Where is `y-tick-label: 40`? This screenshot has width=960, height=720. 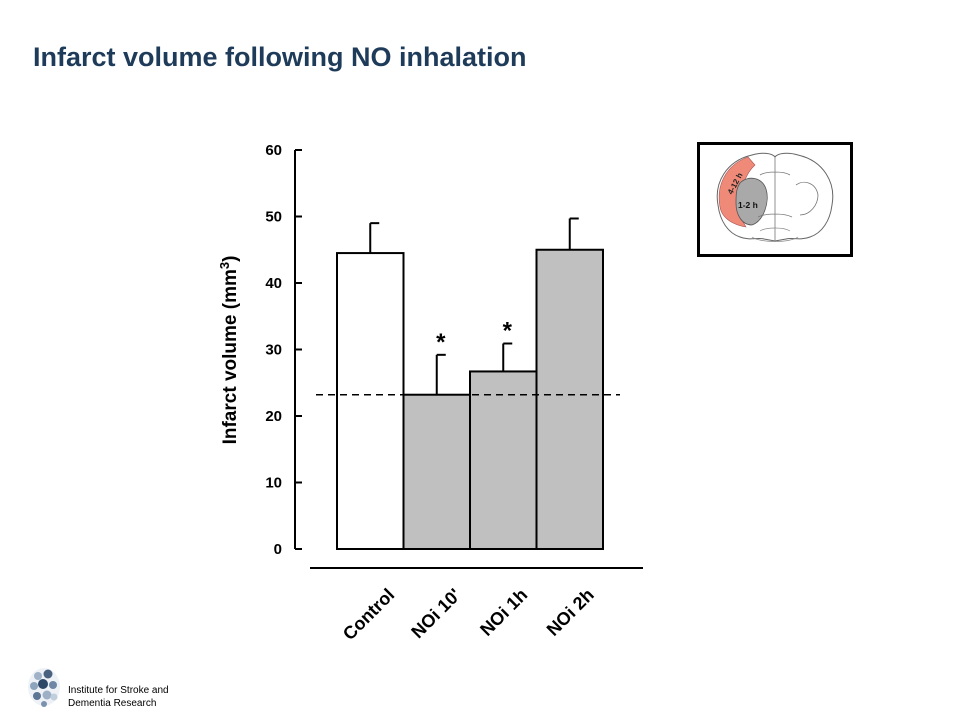
y-tick-label: 40 is located at coordinates (273, 283).